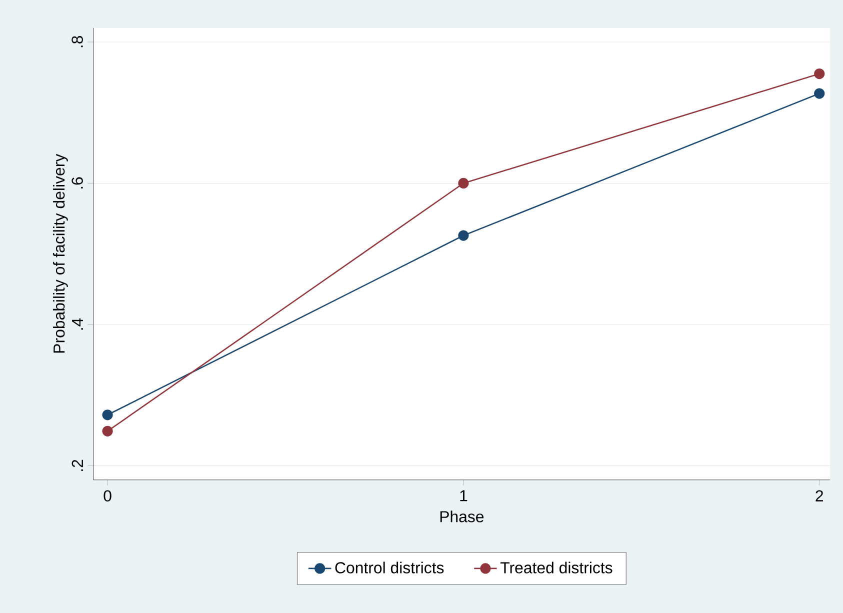 Image resolution: width=843 pixels, height=613 pixels. What do you see at coordinates (77, 465) in the screenshot?
I see `y-tick-label: .2` at bounding box center [77, 465].